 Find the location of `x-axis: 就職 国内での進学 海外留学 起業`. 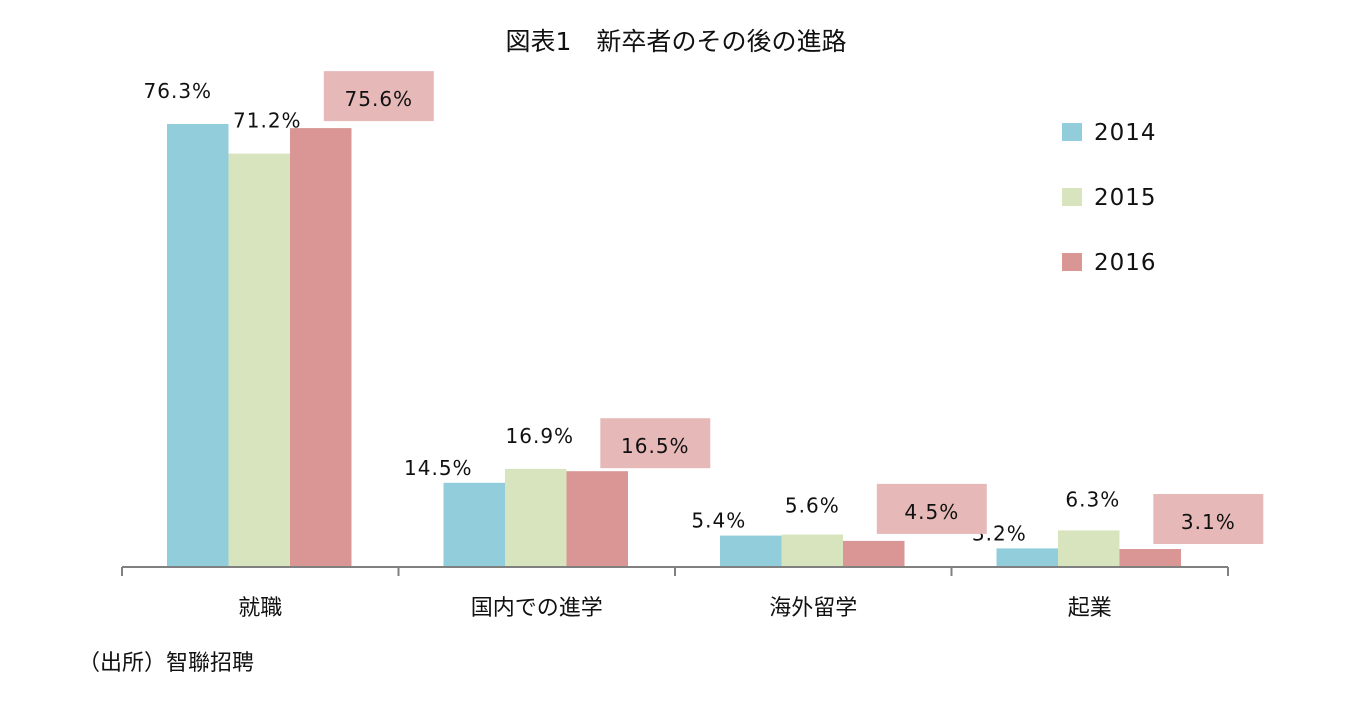

x-axis: 就職 国内での進学 海外留学 起業 is located at coordinates (675, 593).